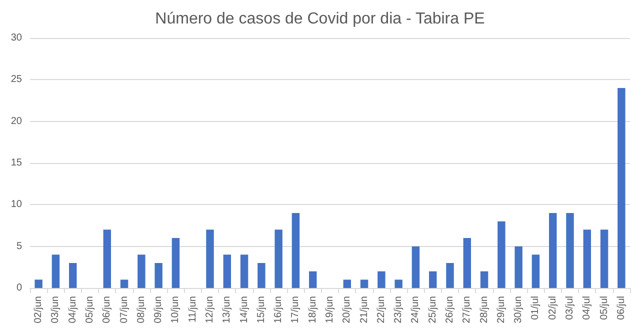 This screenshot has width=640, height=334. I want to click on x-tick-label: 05/jun, so click(90, 310).